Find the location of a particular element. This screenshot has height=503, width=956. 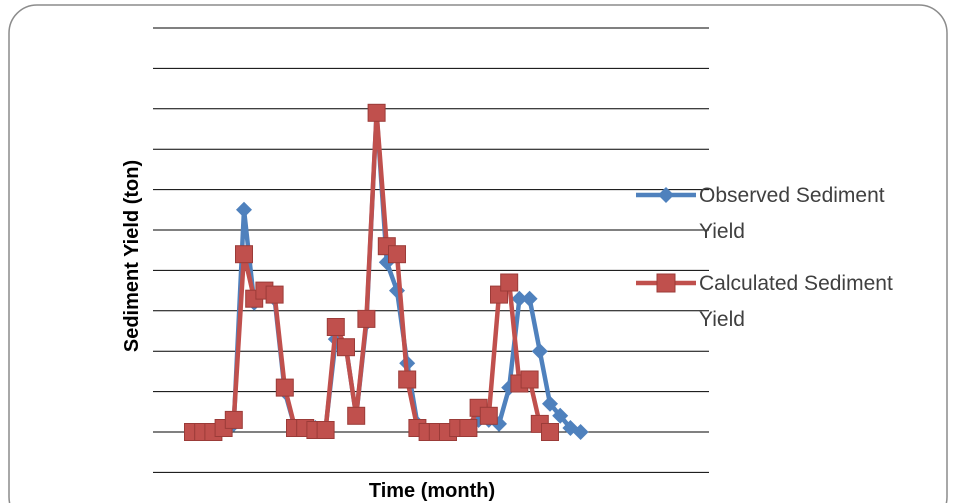

legend-label-calculated-line2: Yield is located at coordinates (722, 319).